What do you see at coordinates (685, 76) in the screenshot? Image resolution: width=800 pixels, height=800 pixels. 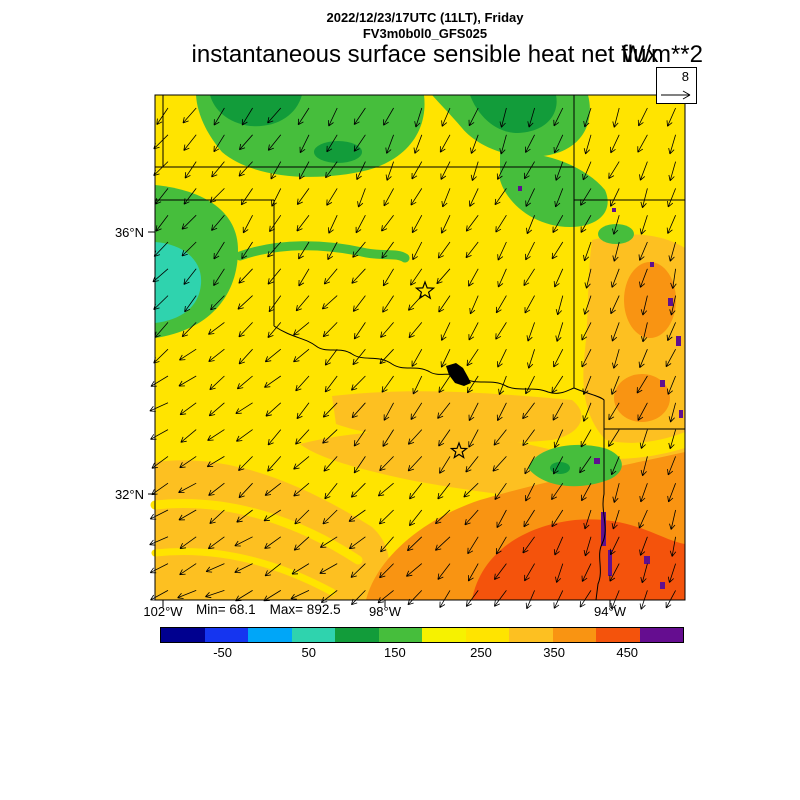 I see `wind-reference-value: 8` at bounding box center [685, 76].